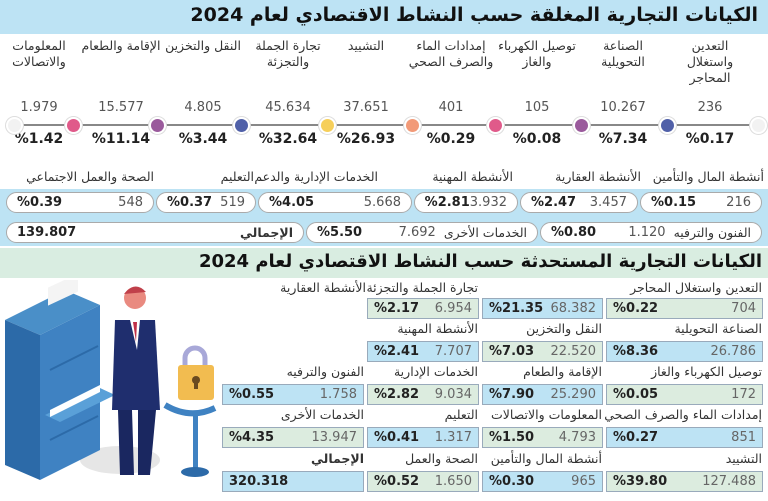 This screenshot has width=768, height=501. Describe the element at coordinates (366, 45) in the screenshot. I see `timeline-label: التشييد` at that location.